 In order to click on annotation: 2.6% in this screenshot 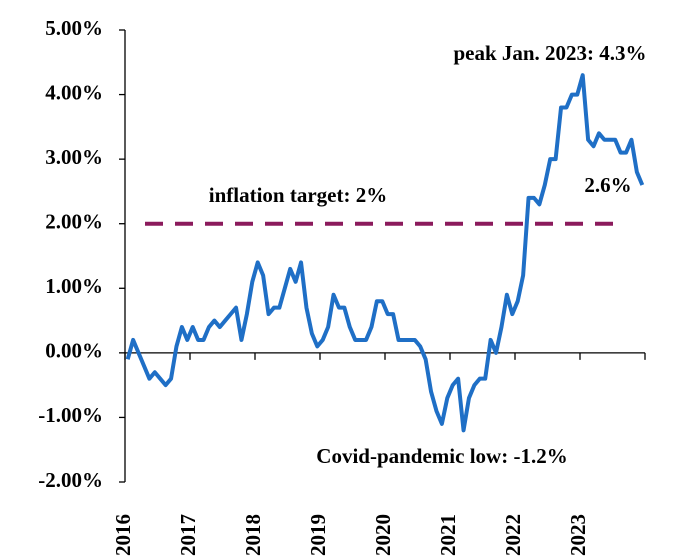, I will do `click(607, 185)`.